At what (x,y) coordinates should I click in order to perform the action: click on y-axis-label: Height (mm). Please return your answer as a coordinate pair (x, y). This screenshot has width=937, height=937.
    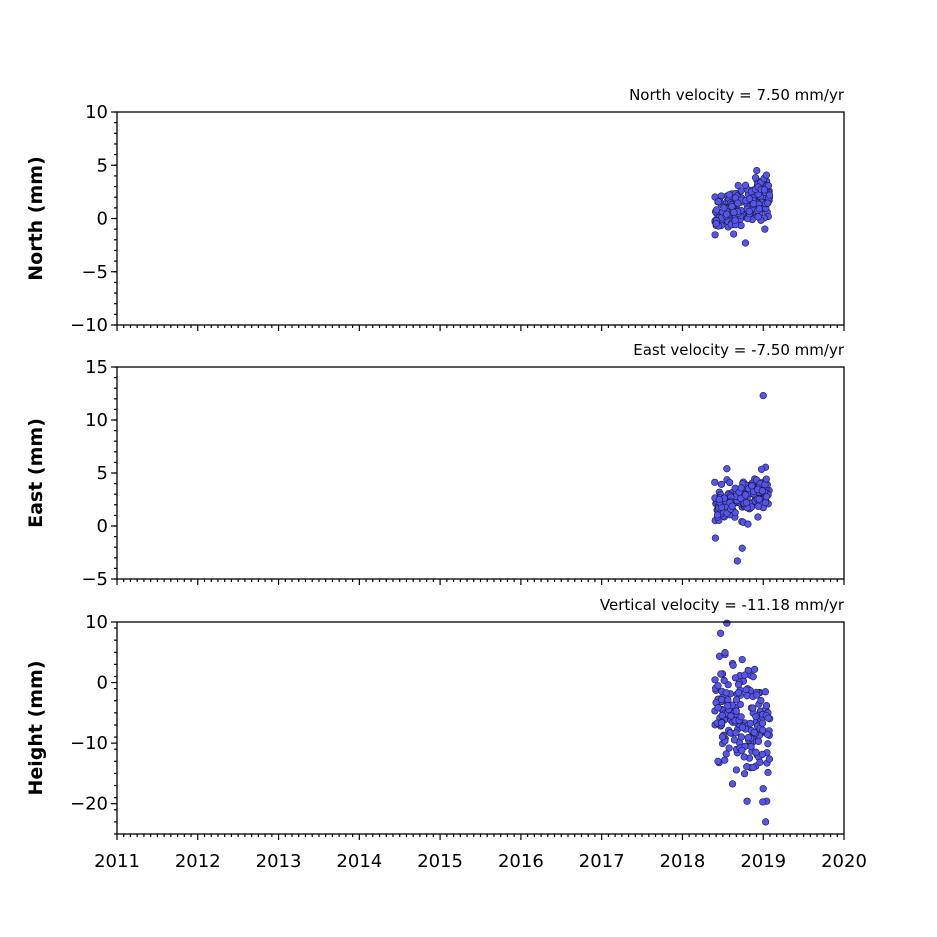
    Looking at the image, I should click on (36, 727).